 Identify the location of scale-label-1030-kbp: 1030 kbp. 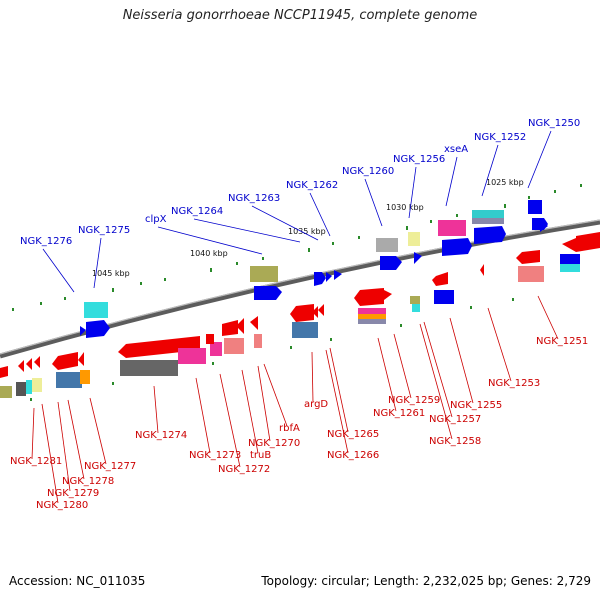
(405, 207).